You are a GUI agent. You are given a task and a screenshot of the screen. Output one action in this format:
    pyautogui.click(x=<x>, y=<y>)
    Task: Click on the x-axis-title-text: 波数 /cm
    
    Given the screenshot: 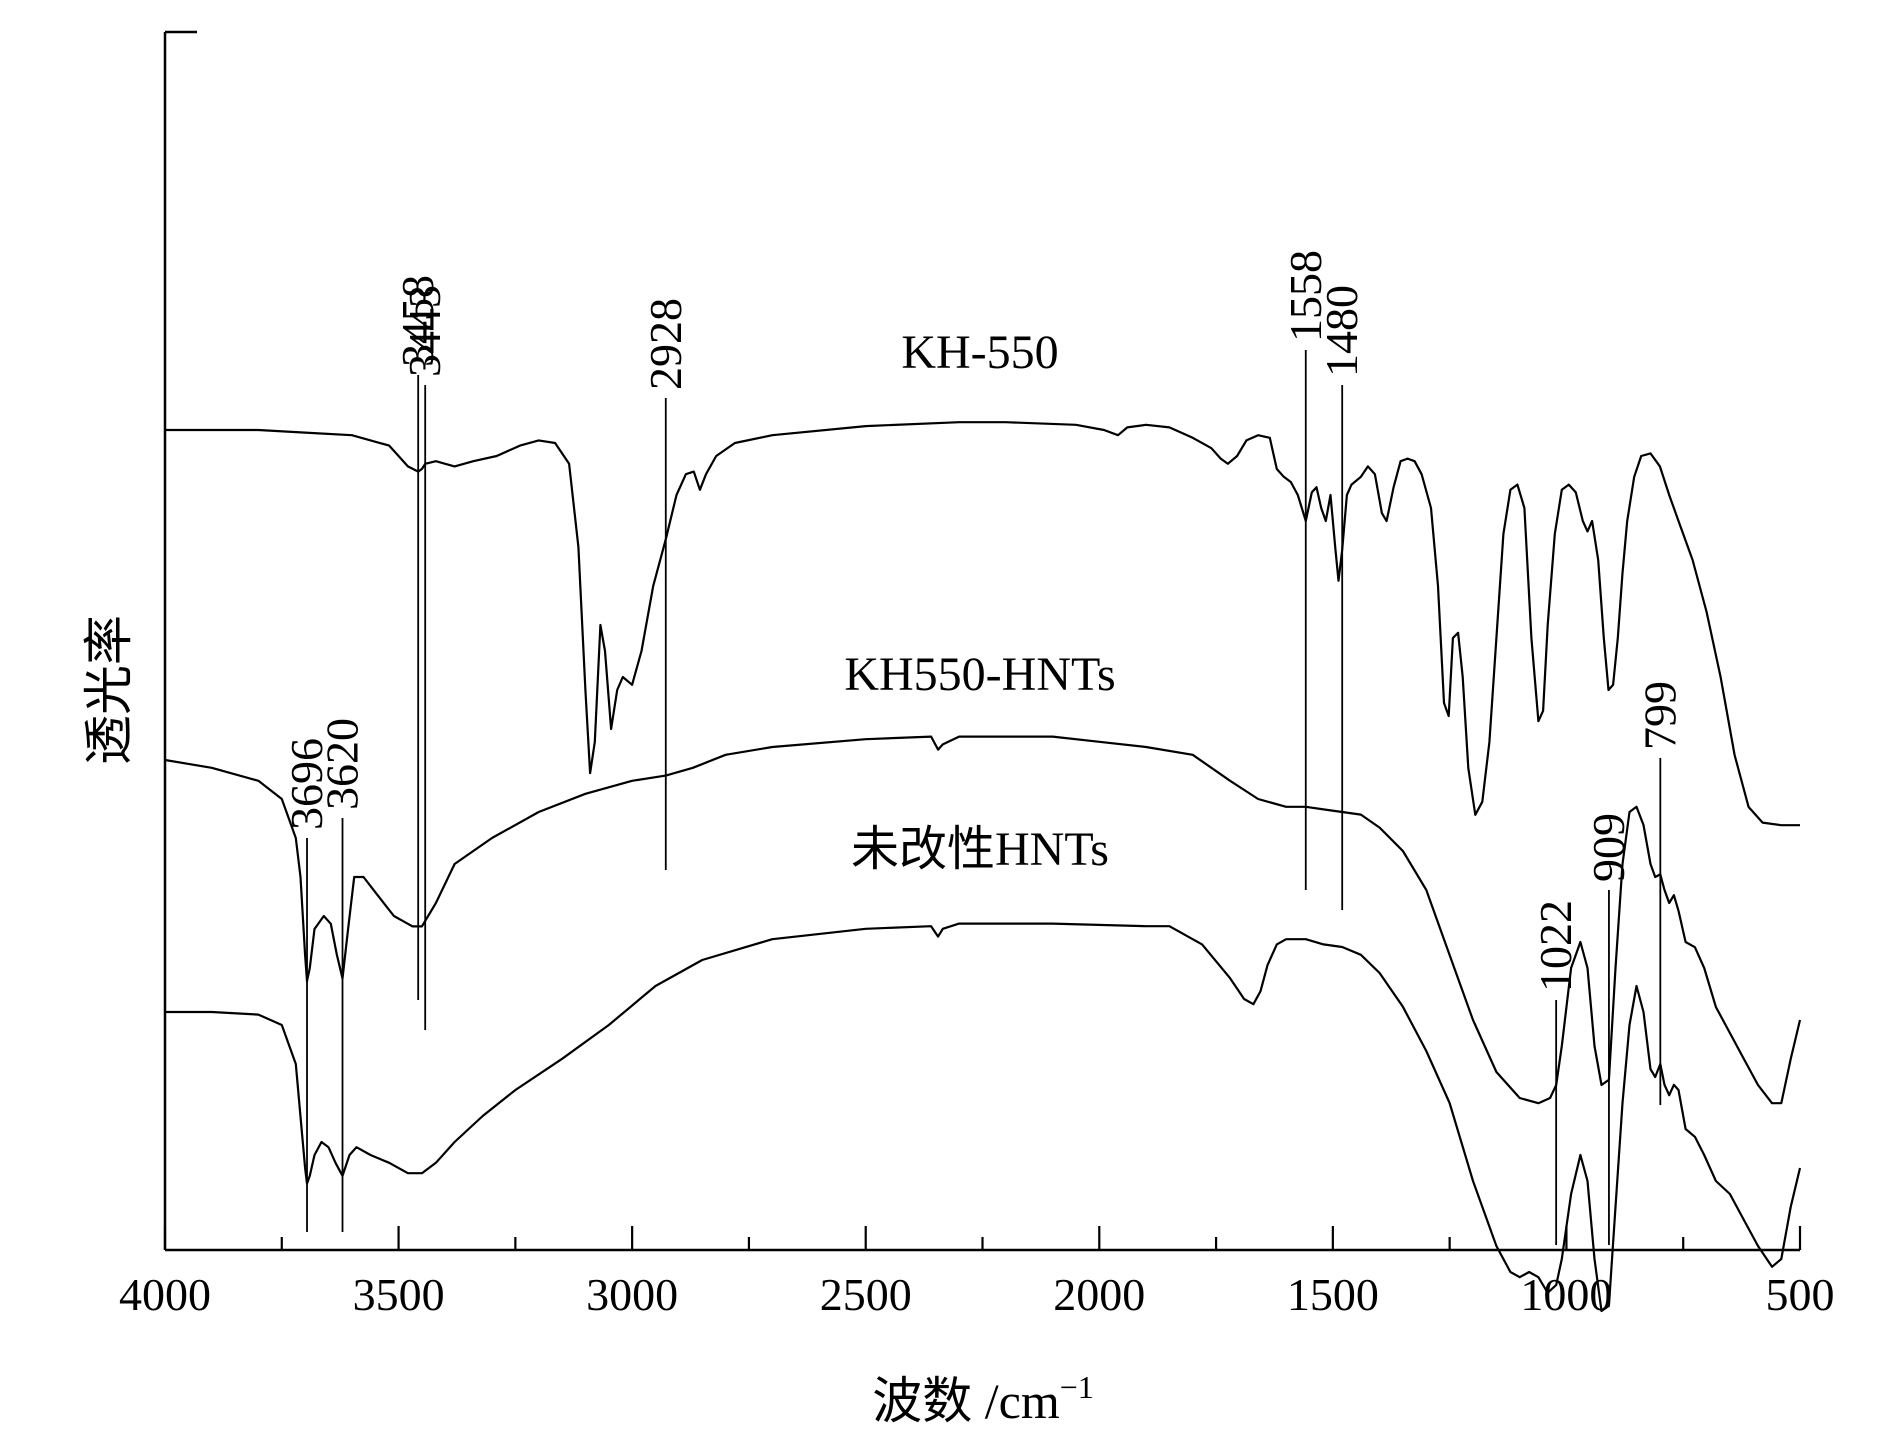 What is the action you would take?
    pyautogui.click(x=966, y=1401)
    